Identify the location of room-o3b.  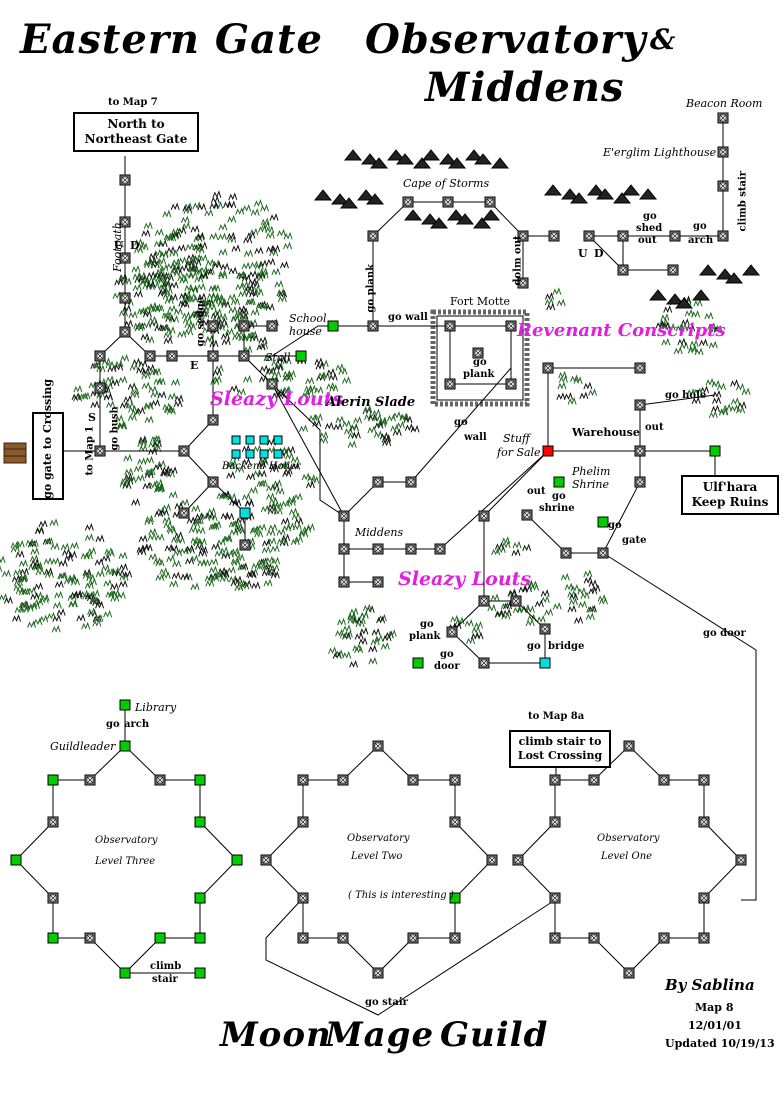
(160, 780).